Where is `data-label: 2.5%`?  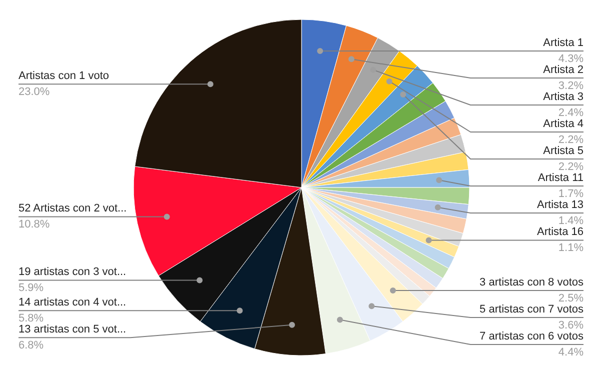 data-label: 2.5% is located at coordinates (571, 298).